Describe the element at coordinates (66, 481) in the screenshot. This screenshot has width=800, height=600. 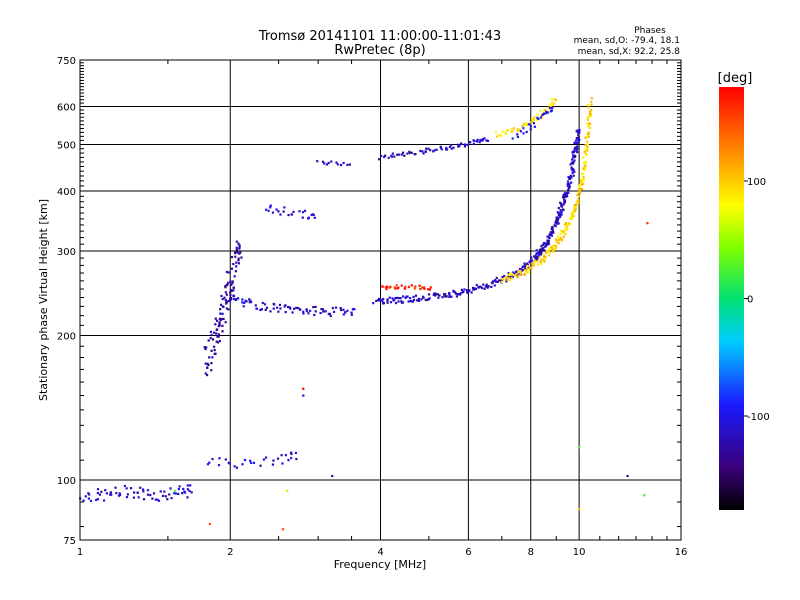
I see `y-tick-label: 100` at that location.